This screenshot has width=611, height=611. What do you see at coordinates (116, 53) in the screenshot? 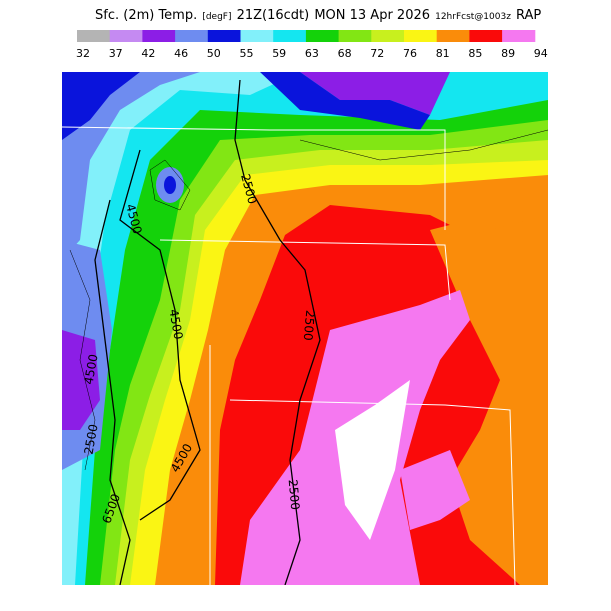
I see `colorbar-label: 37` at bounding box center [116, 53].